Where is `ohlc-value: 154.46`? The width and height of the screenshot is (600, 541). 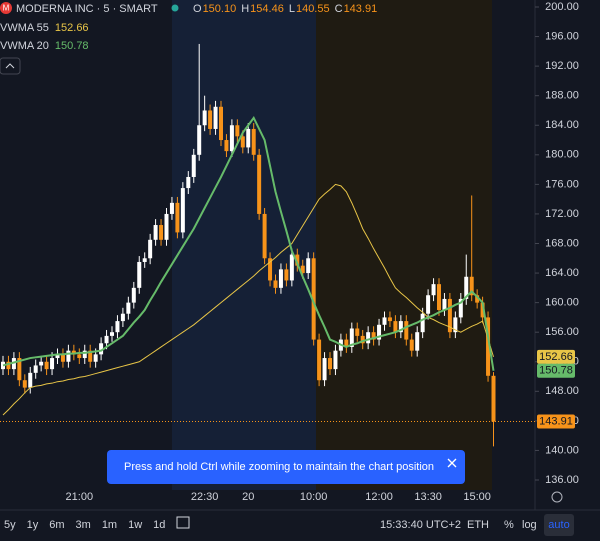 ohlc-value: 154.46 is located at coordinates (267, 9).